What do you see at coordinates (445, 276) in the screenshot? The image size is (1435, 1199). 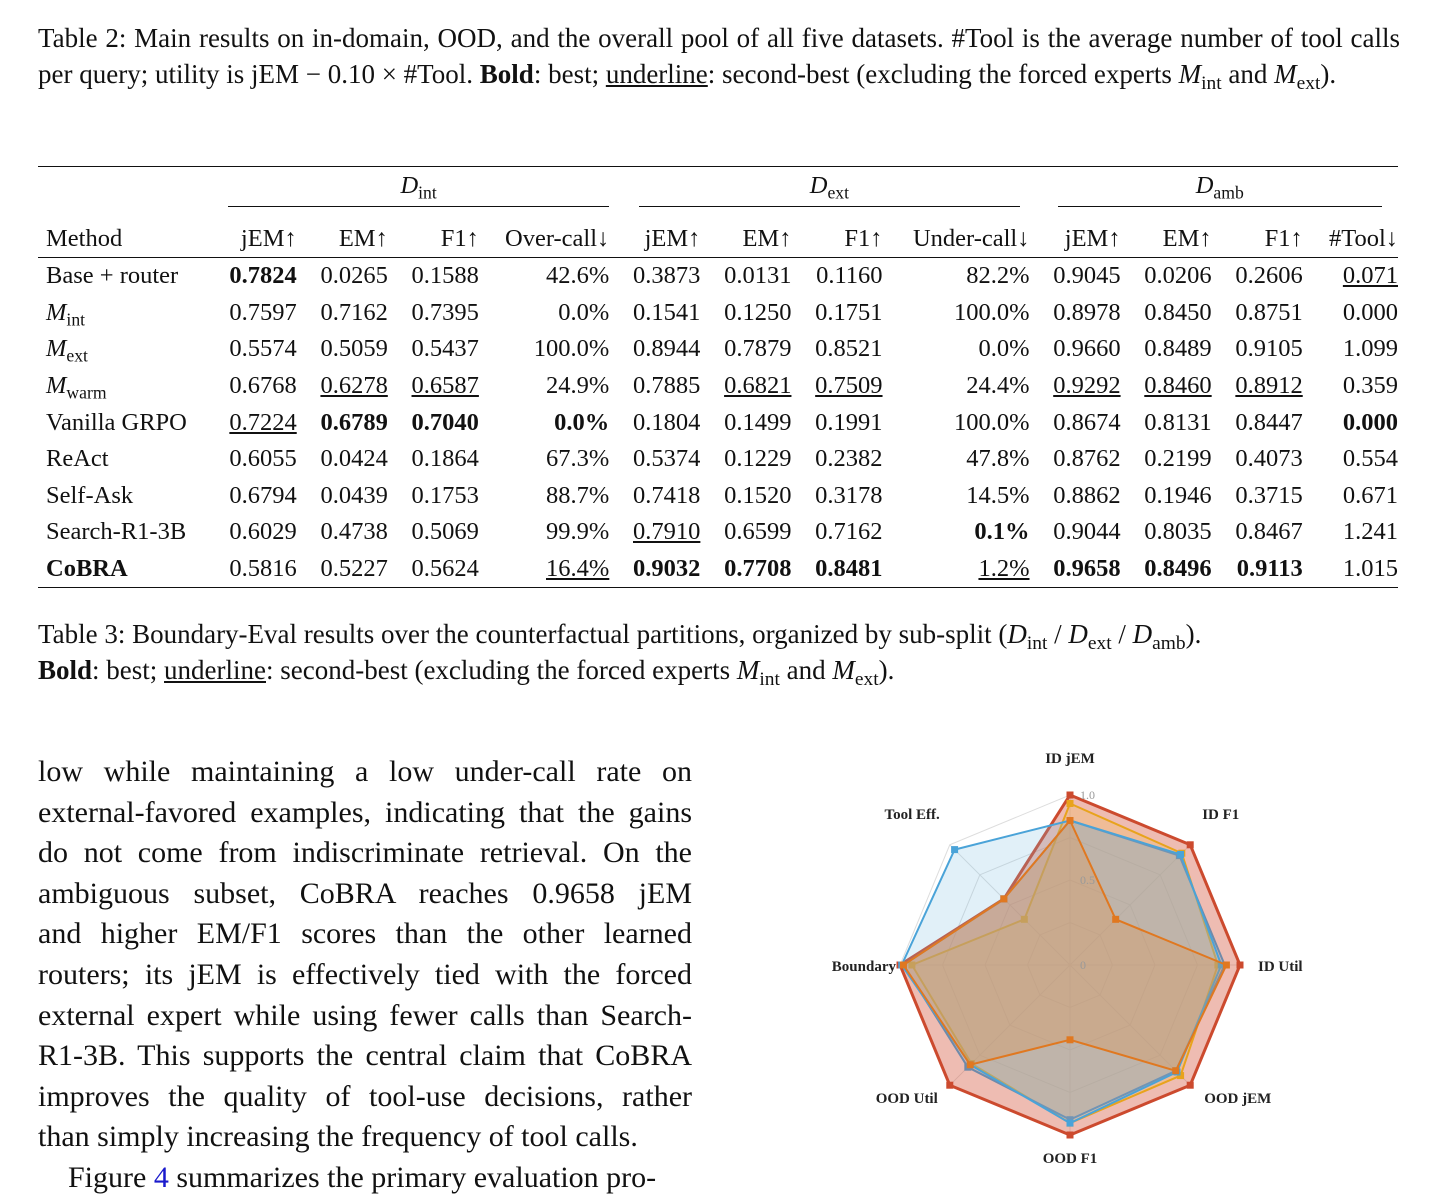 I see `value-cell: 0.1588` at bounding box center [445, 276].